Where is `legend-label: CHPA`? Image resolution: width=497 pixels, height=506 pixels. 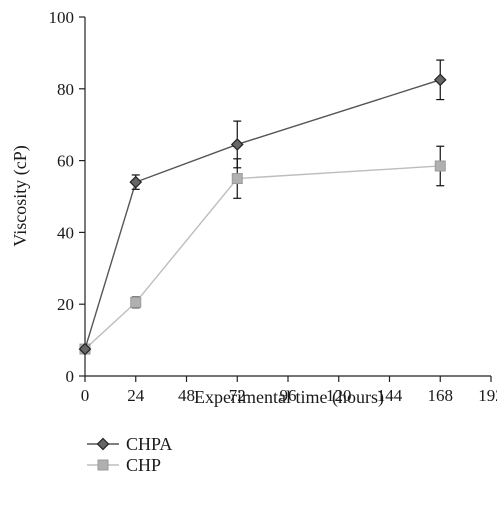
legend-label: CHPA is located at coordinates (149, 444).